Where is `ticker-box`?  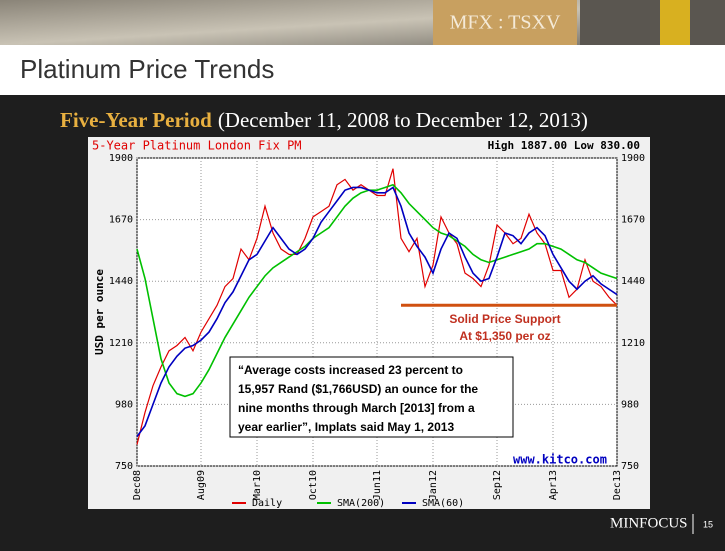 ticker-box is located at coordinates (505, 22).